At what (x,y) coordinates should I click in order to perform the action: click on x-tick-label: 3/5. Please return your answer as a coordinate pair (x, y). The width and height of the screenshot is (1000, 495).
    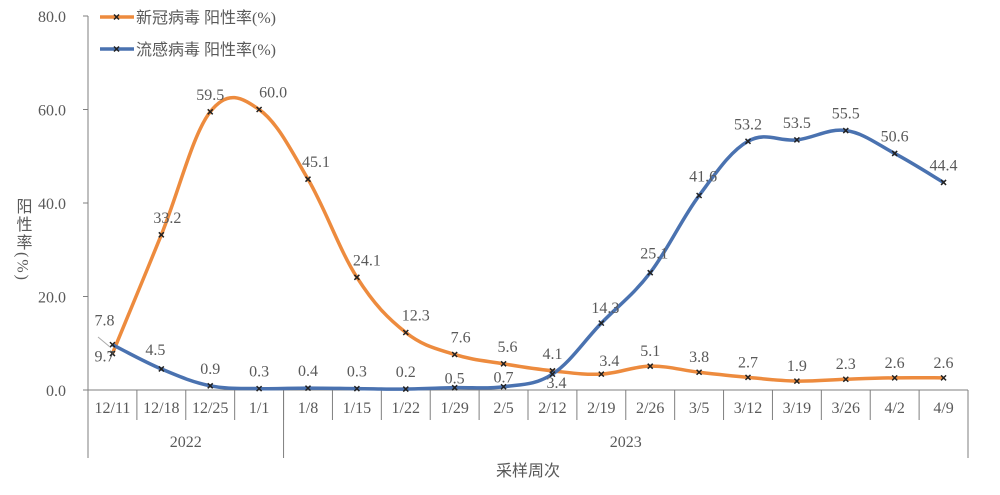
    Looking at the image, I should click on (699, 408).